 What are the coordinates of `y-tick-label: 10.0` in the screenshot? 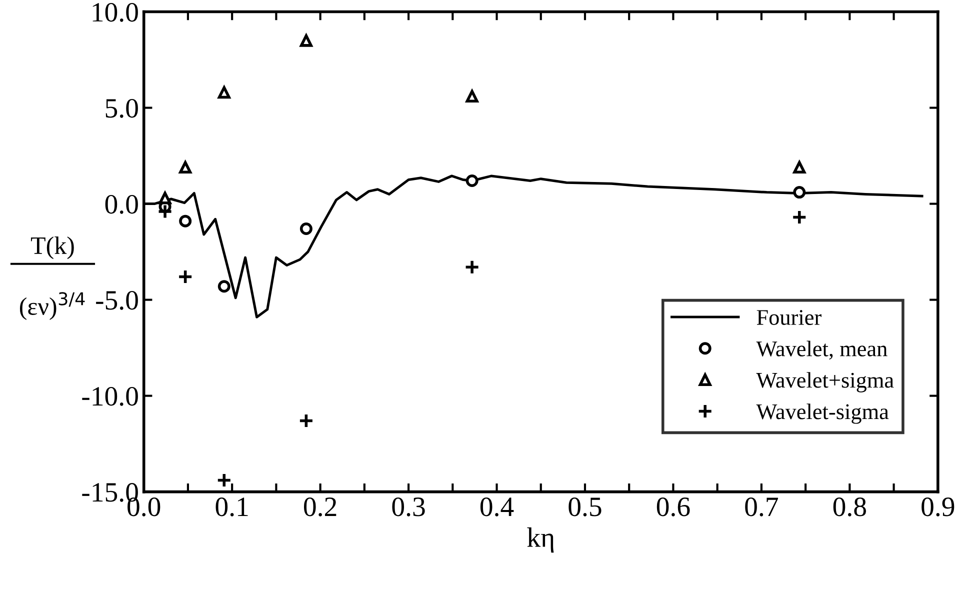 It's located at (115, 12).